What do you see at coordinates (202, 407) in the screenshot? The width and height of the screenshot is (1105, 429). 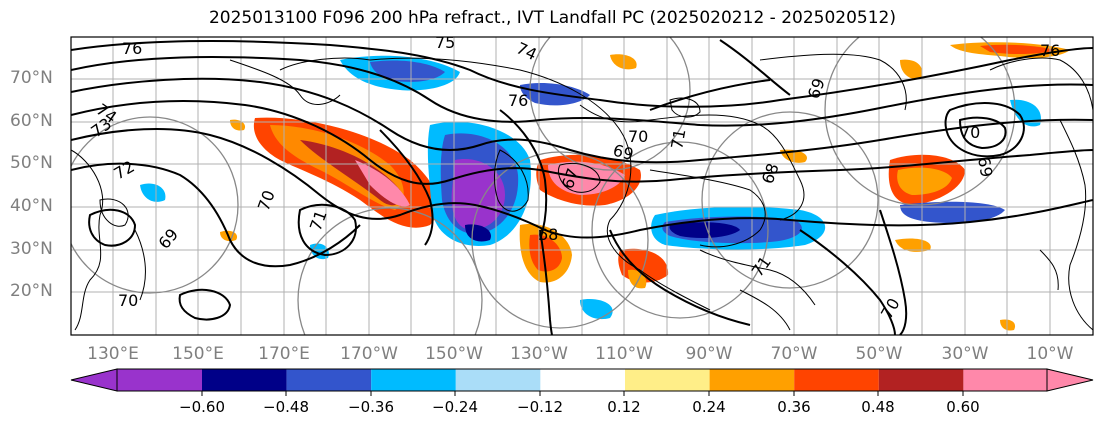 I see `colorbar-tick-label: −0.60` at bounding box center [202, 407].